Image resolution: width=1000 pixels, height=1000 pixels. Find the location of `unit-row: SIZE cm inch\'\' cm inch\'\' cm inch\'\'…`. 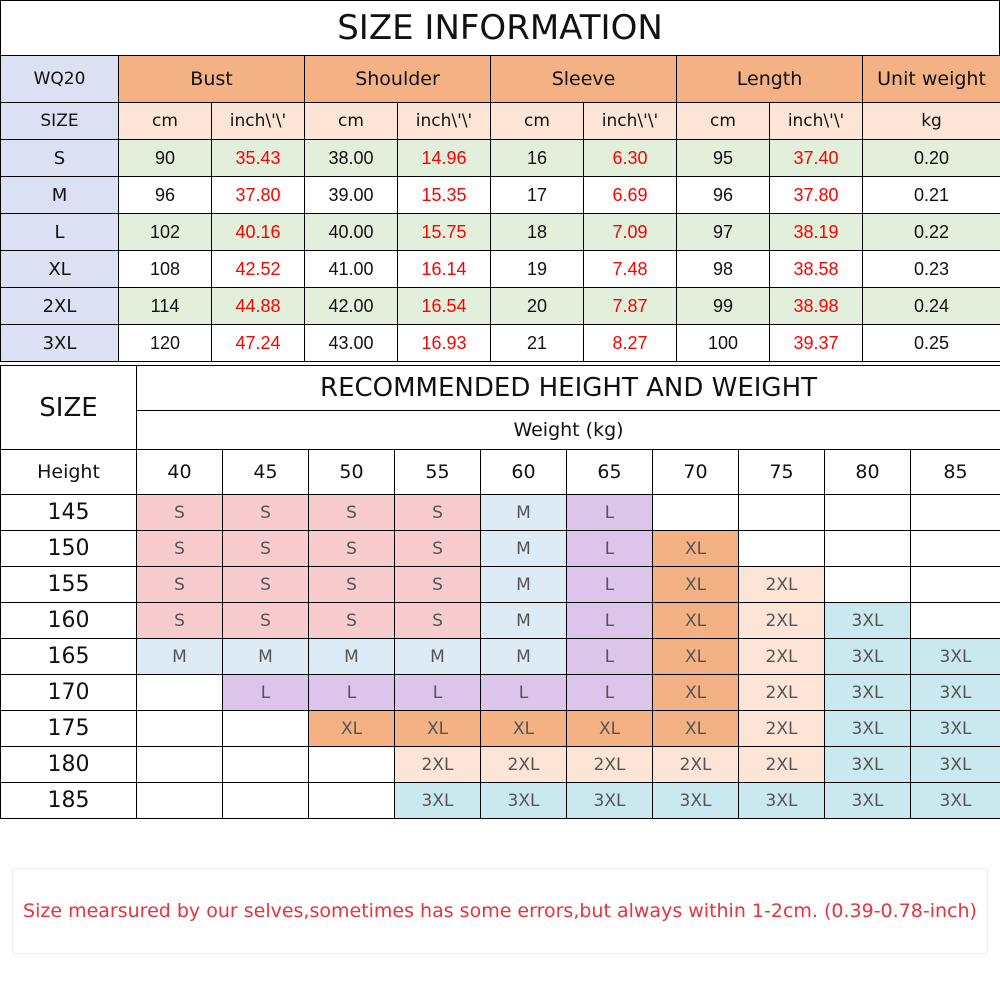

unit-row: SIZE cm inch\'\' cm inch\'\' cm inch\'\'… is located at coordinates (500, 121).